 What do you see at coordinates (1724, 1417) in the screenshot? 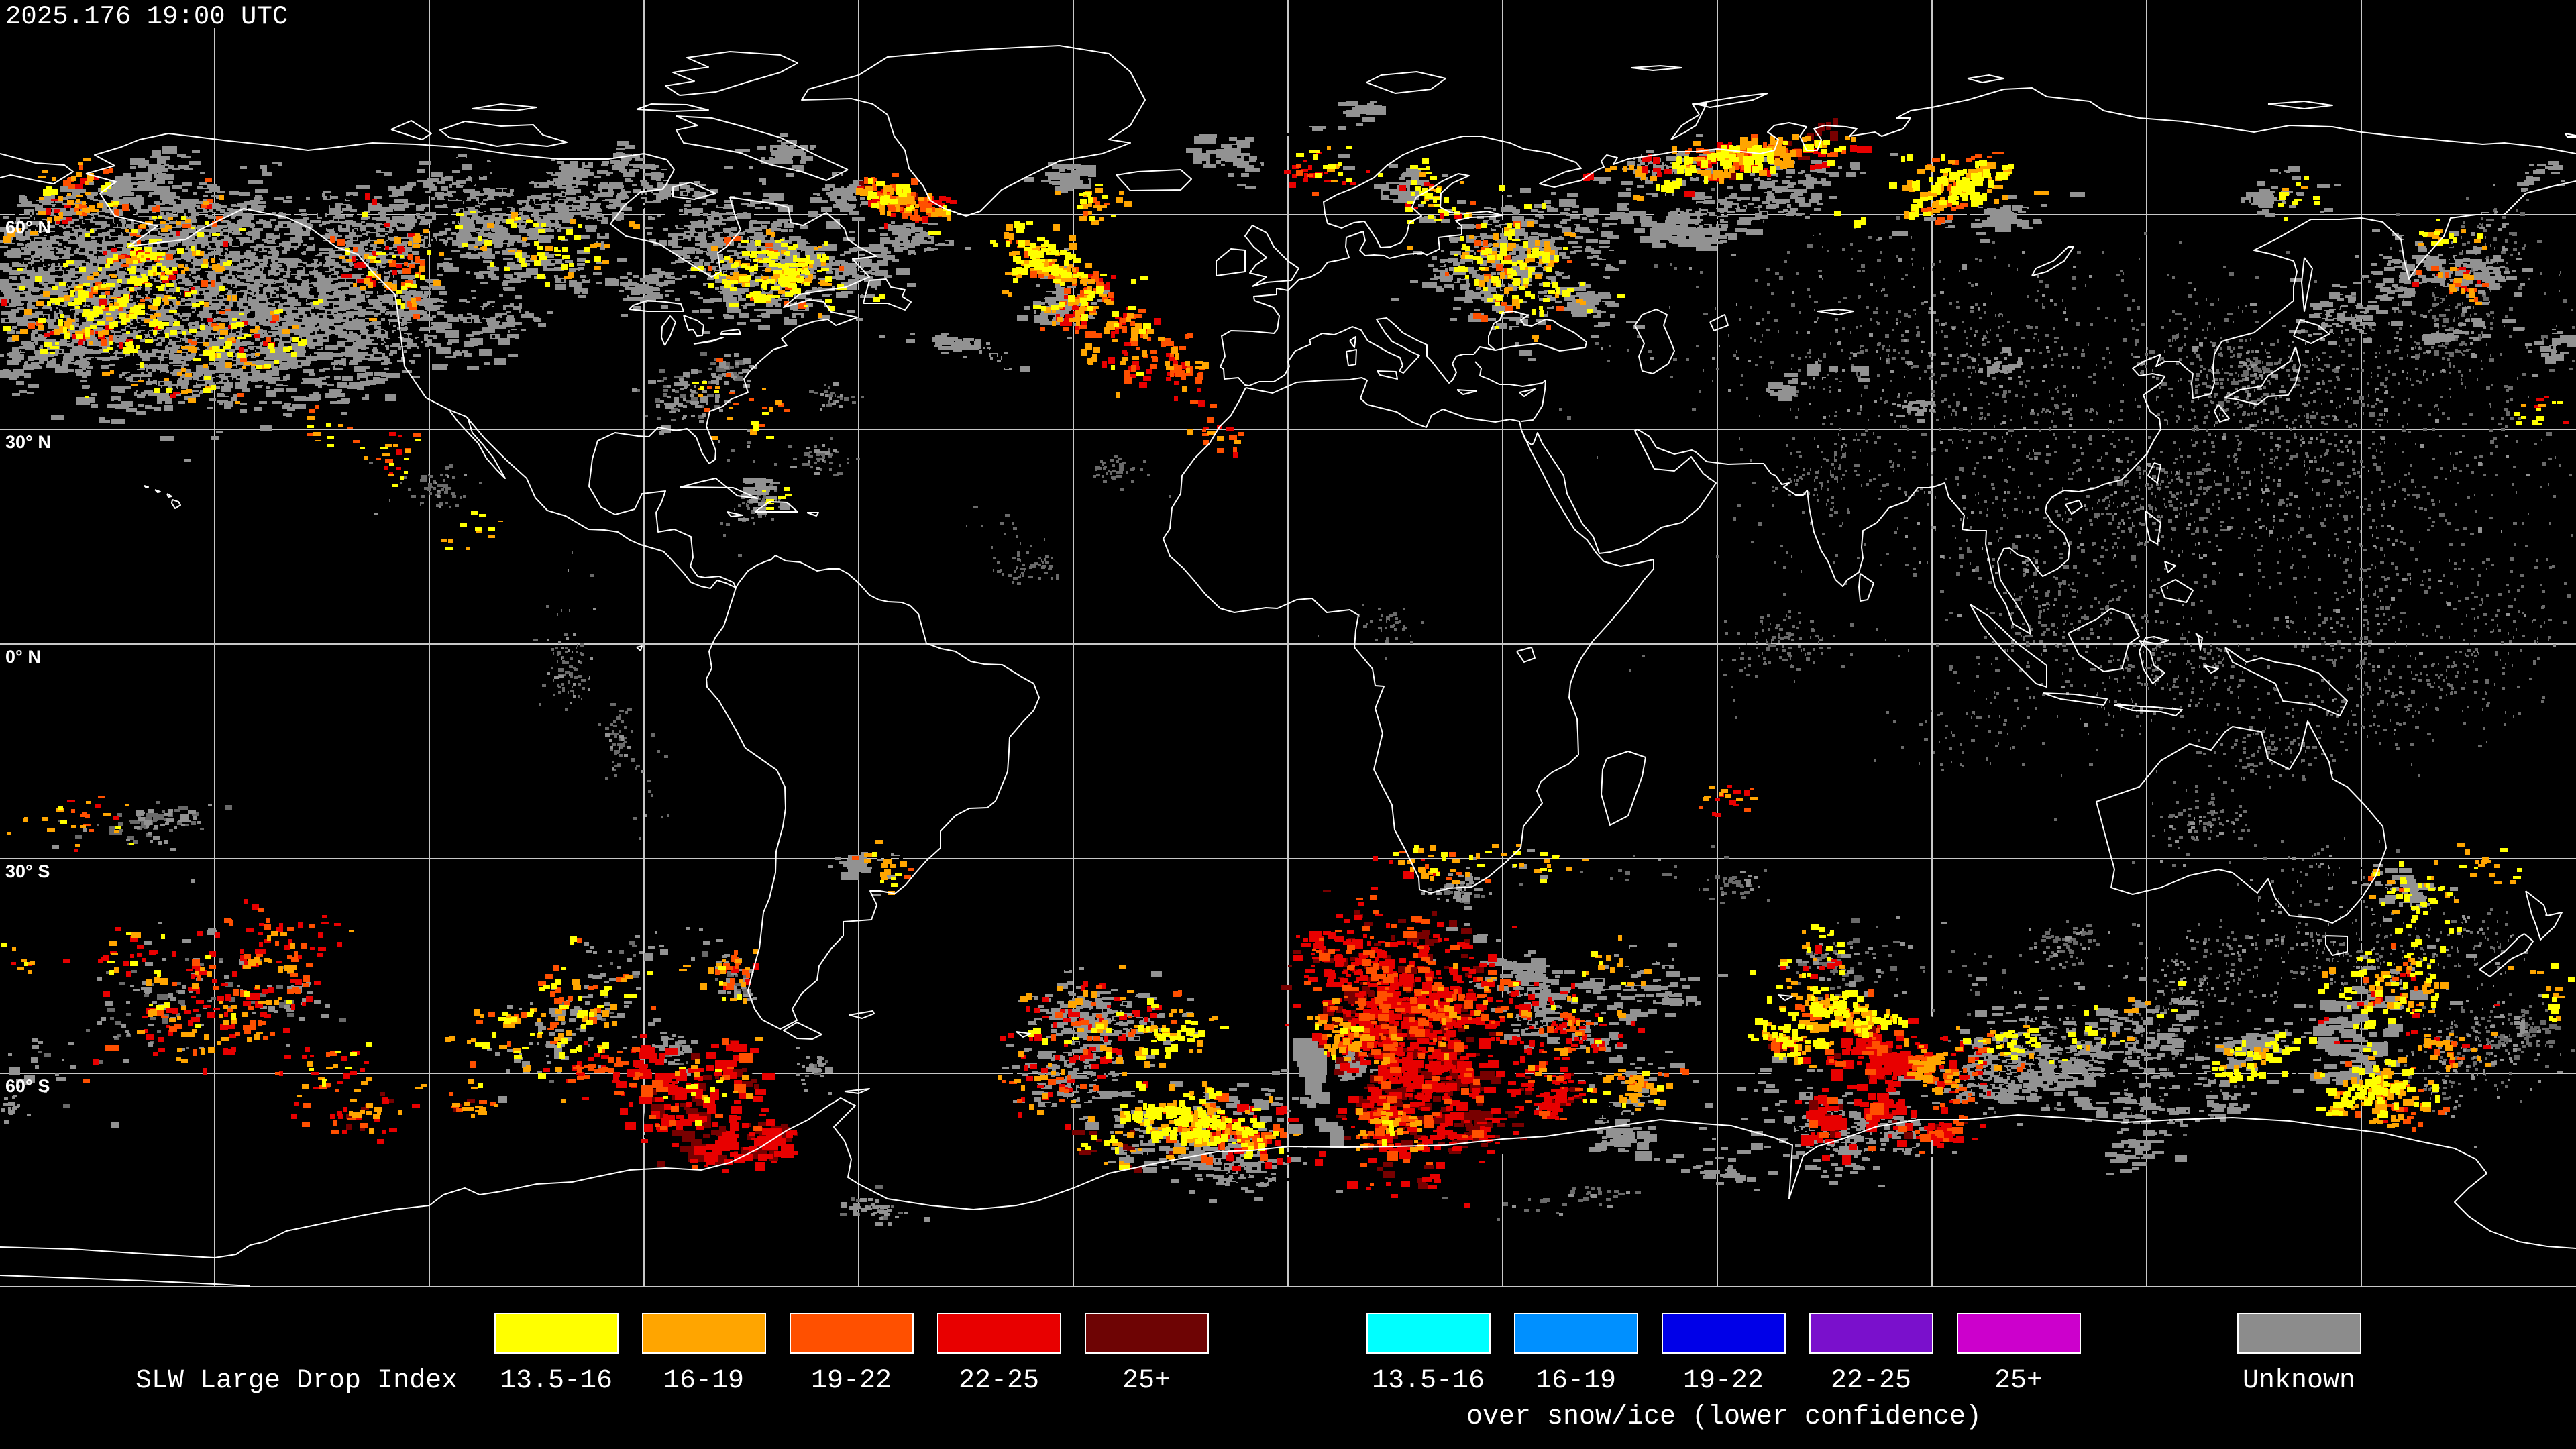
I see `svg-text:over snow/ice (lower confidenc: over snow/ice (lower confidence)` at bounding box center [1724, 1417].